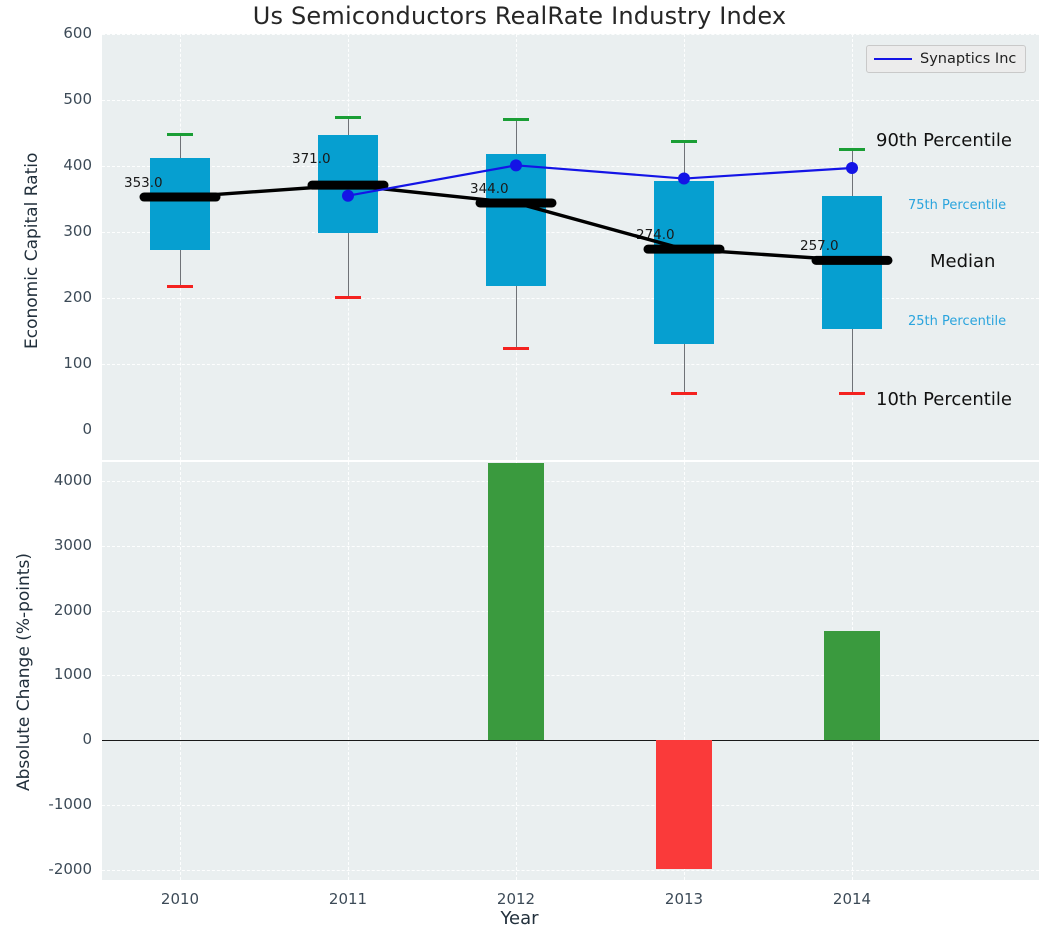  Describe the element at coordinates (944, 140) in the screenshot. I see `annotation-90th-percentile: 90th Percentile` at that location.